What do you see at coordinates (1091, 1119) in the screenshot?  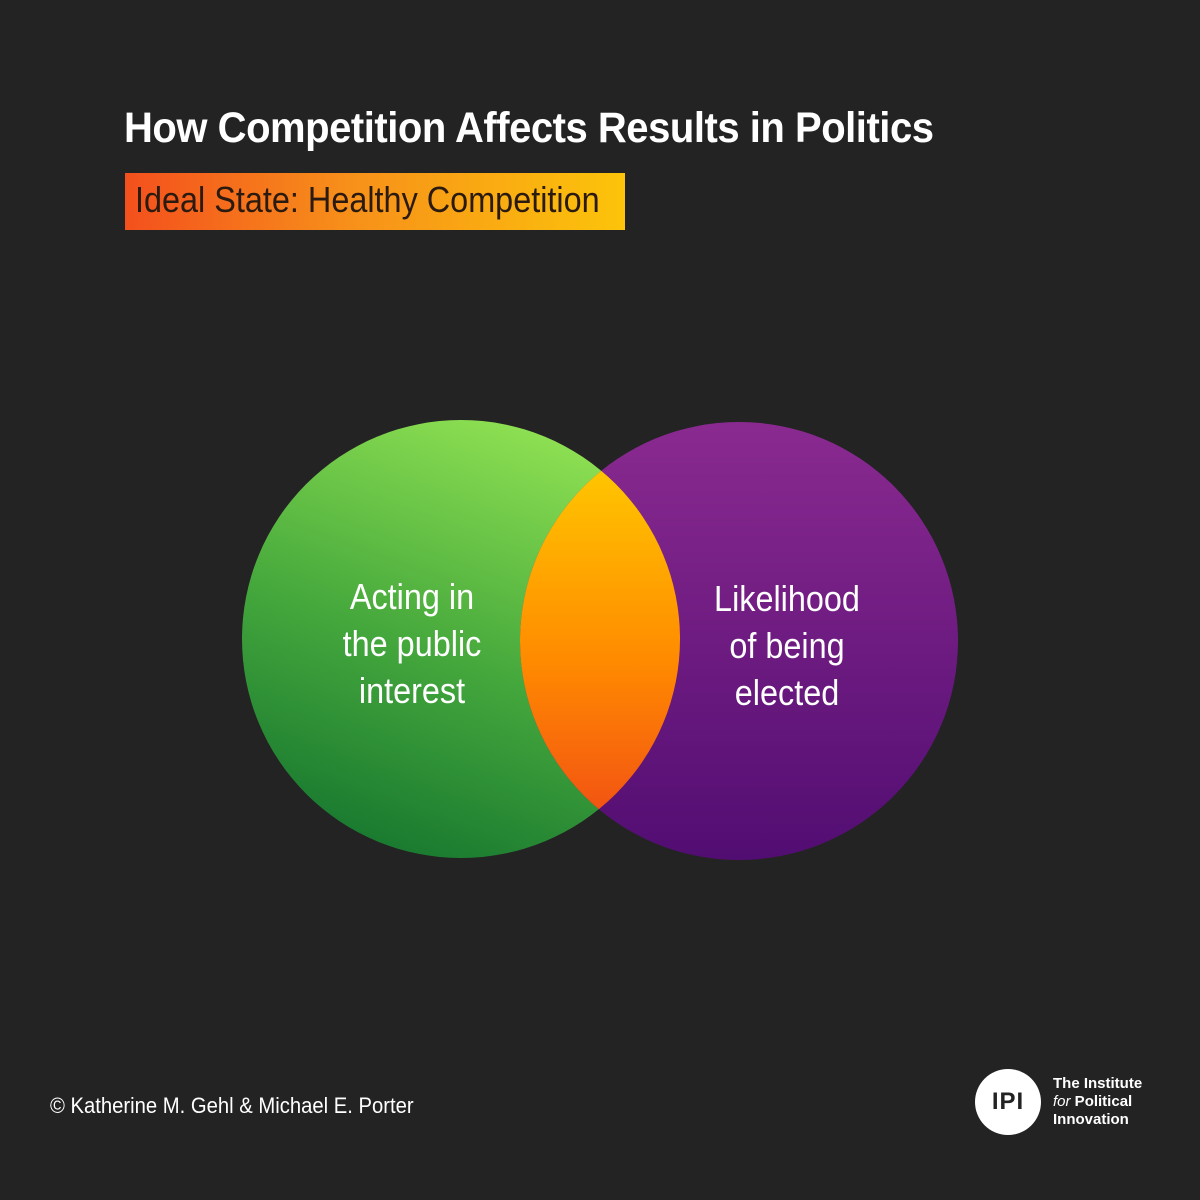 I see `org-line: Innovation` at bounding box center [1091, 1119].